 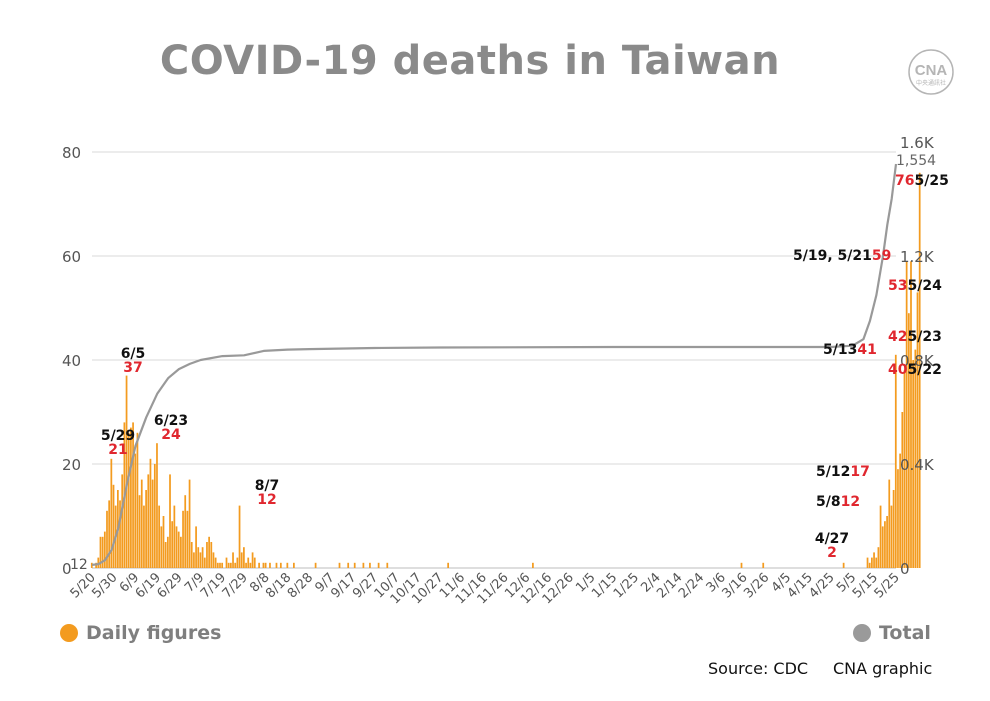 I want to click on right-tick-label: 0.8K, so click(x=917, y=361).